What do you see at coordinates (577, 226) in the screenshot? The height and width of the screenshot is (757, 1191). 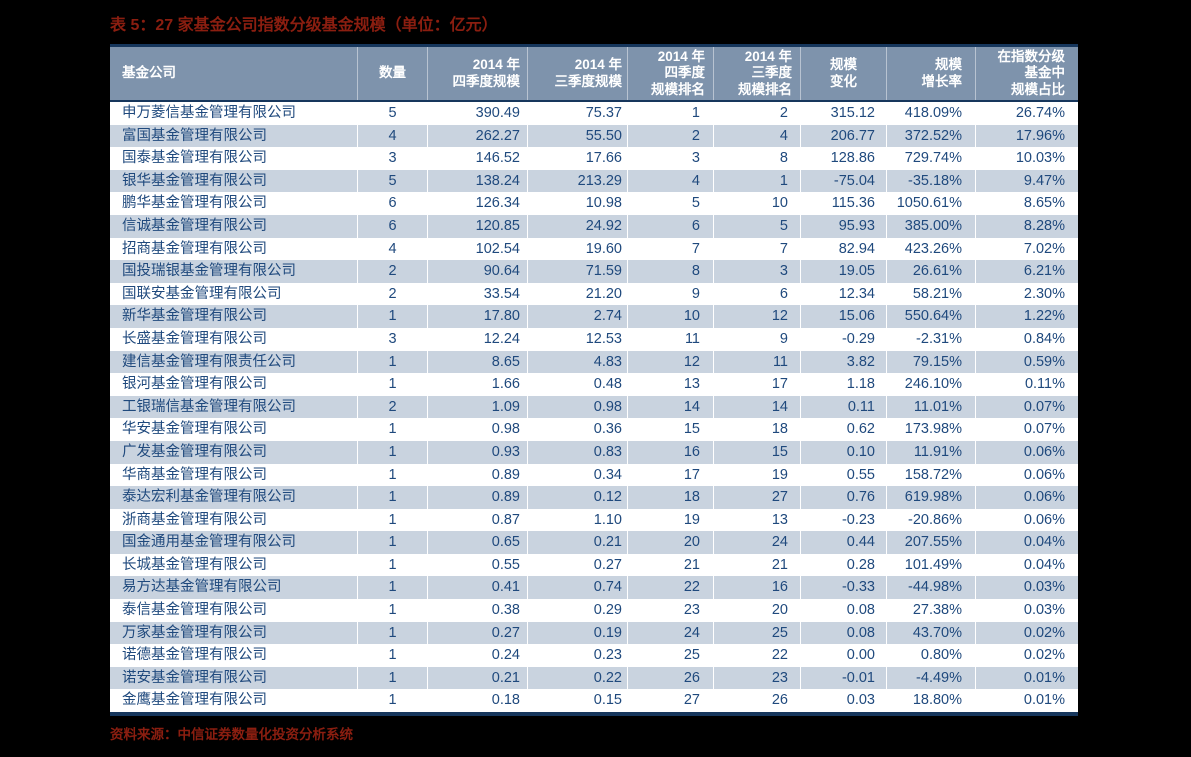 I see `value-cell: 24.92` at bounding box center [577, 226].